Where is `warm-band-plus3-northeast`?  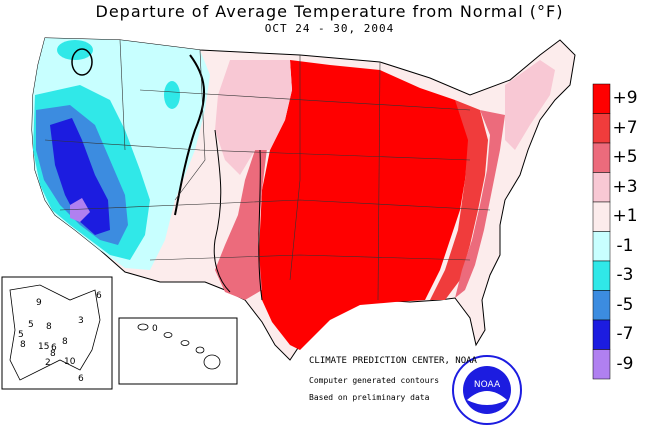 warm-band-plus3-northeast is located at coordinates (530, 105).